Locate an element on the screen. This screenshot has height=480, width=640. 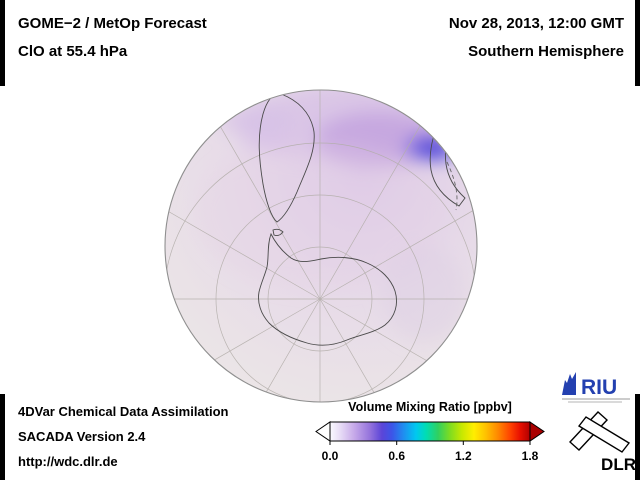
tick-label-1: 0.6 is located at coordinates (396, 456).